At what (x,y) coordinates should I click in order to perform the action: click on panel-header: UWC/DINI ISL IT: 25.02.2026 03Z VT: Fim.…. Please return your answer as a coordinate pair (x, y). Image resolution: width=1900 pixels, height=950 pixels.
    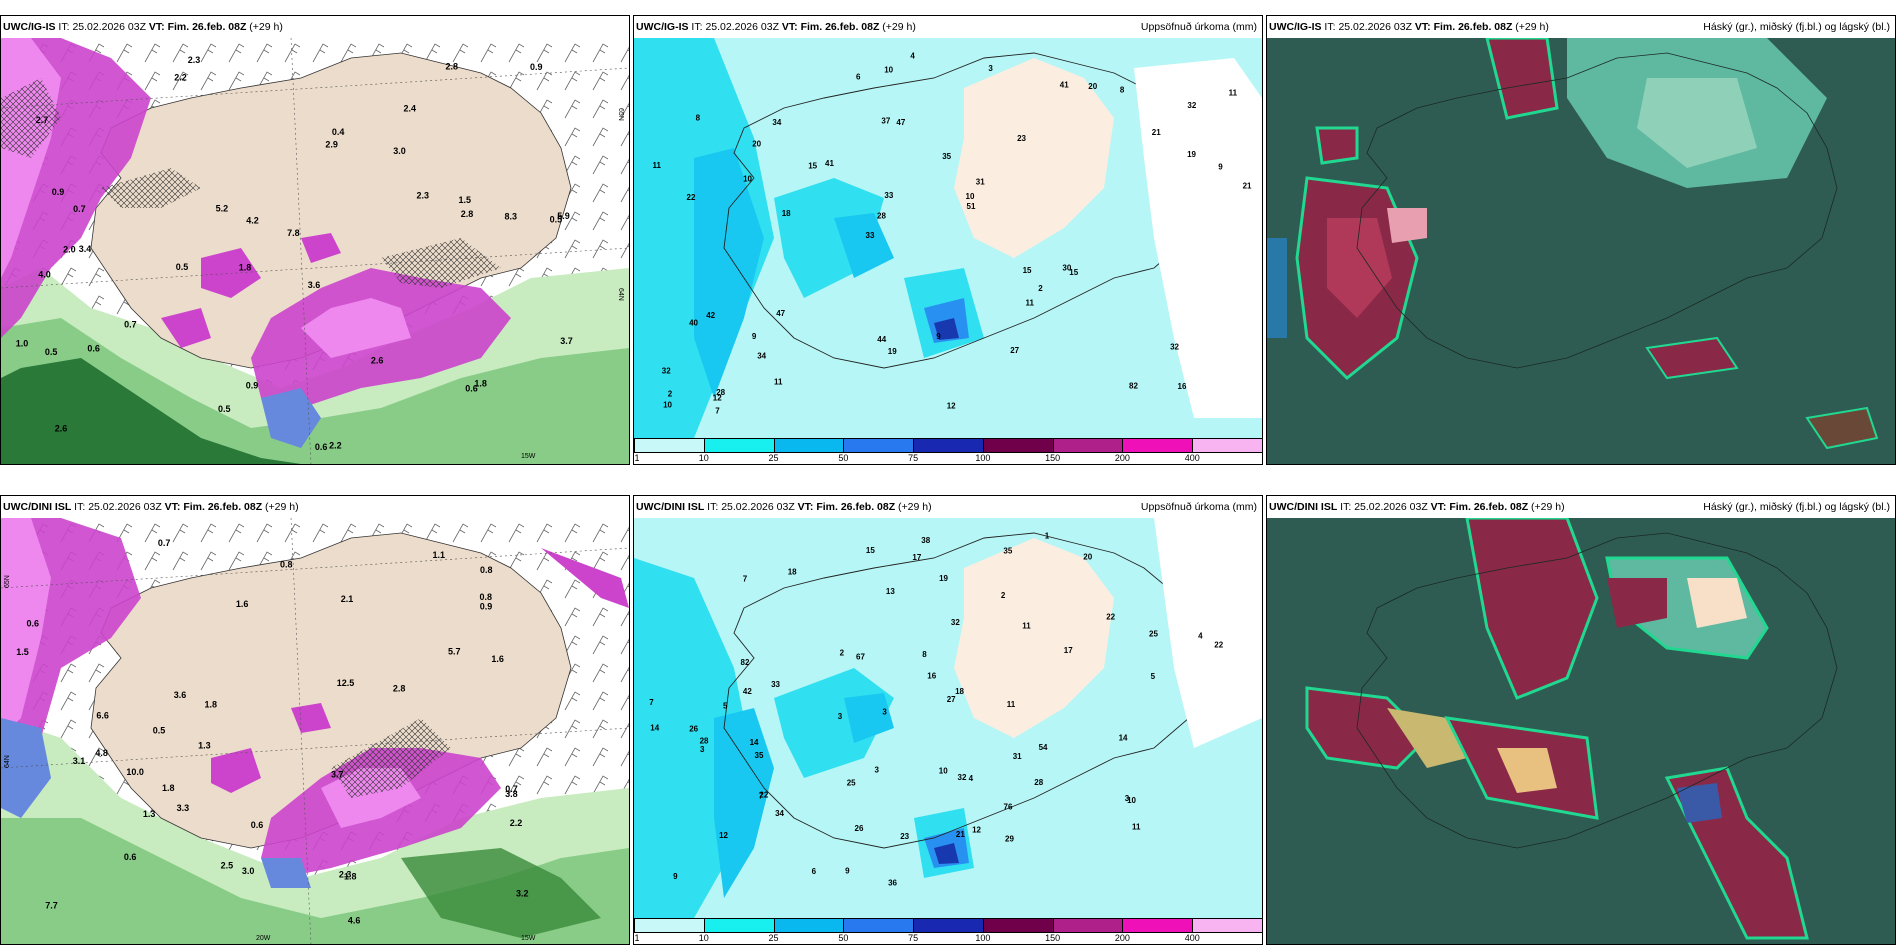
    Looking at the image, I should click on (948, 507).